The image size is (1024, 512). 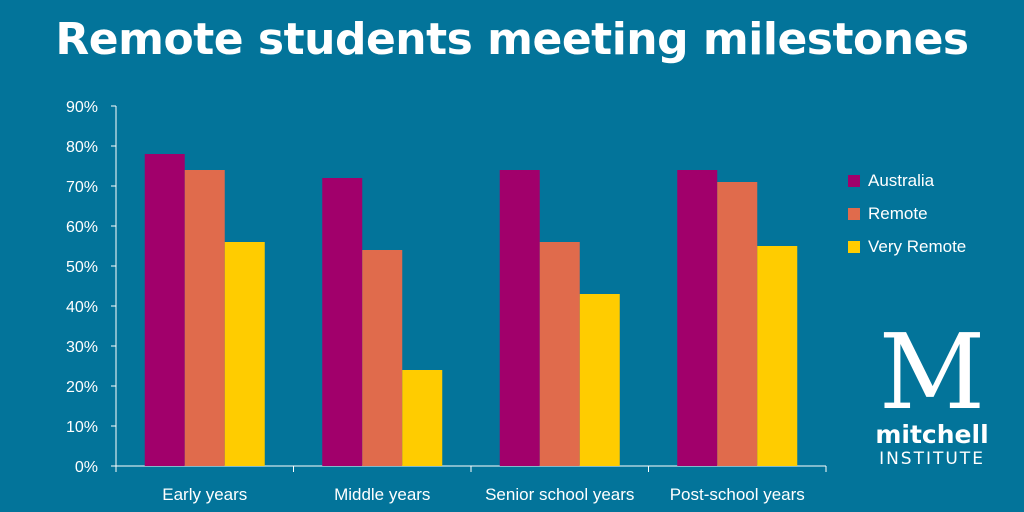 I want to click on x-tick-label: Middle years, so click(x=382, y=494).